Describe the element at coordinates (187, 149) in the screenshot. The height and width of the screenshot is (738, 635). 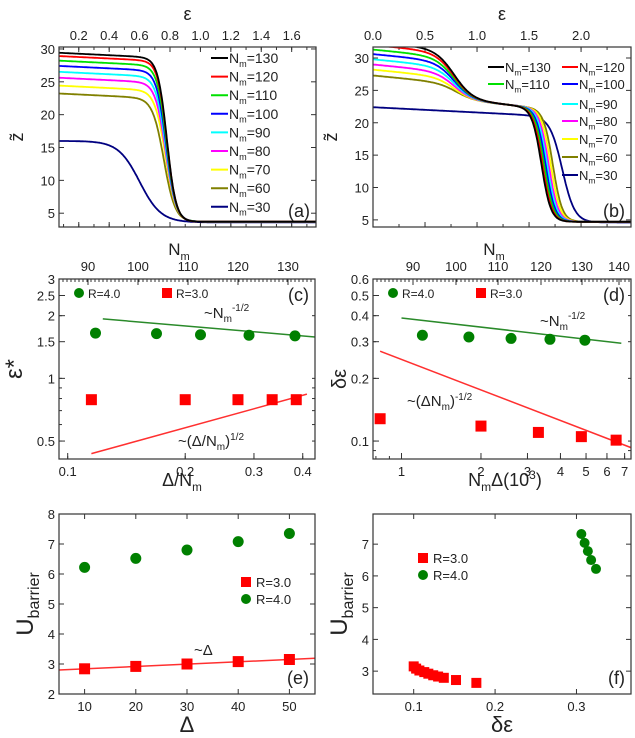
I see `series-line-nm80` at that location.